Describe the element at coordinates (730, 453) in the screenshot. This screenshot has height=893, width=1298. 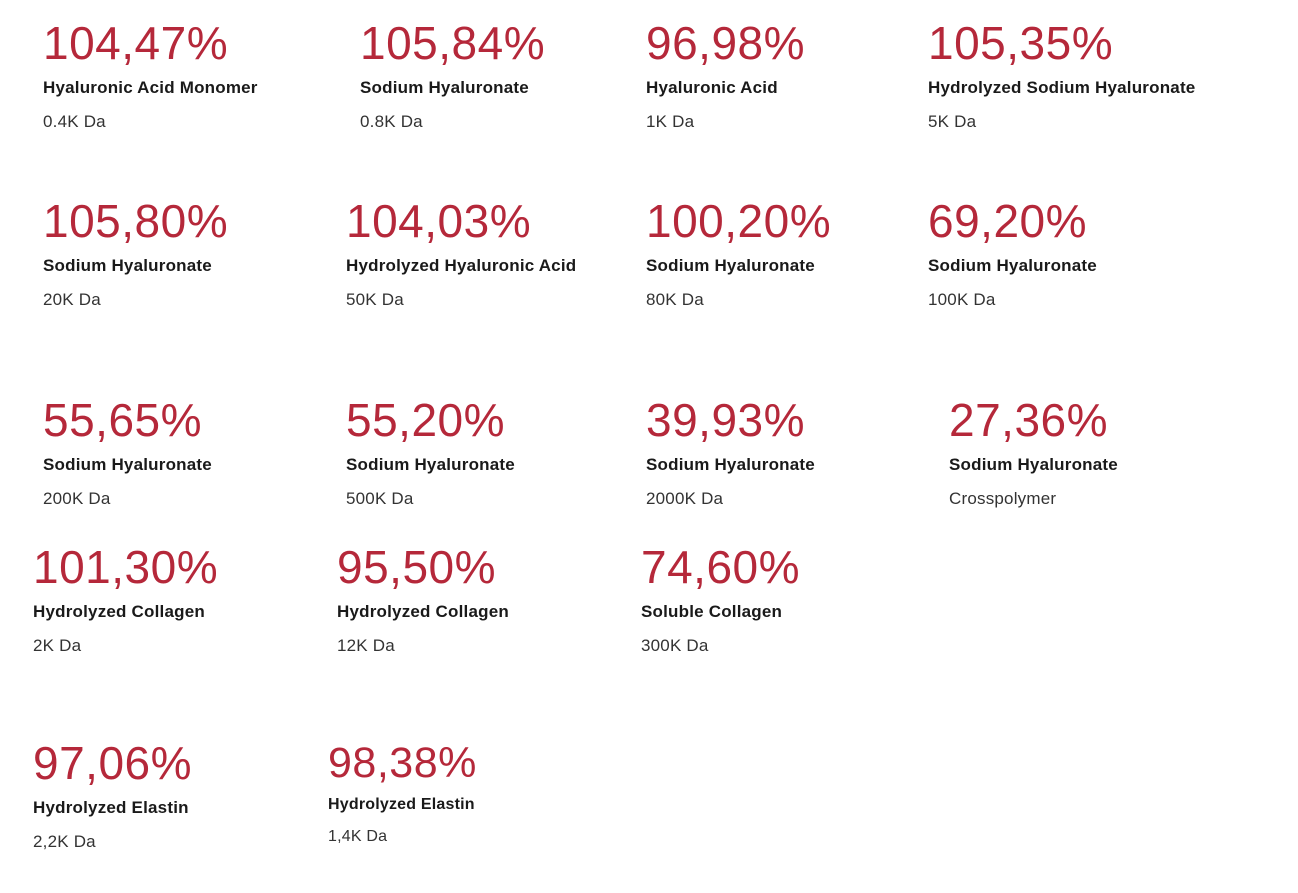
I see `stat-card: 39,93% Sodium Hyaluronate 2000K Da` at that location.